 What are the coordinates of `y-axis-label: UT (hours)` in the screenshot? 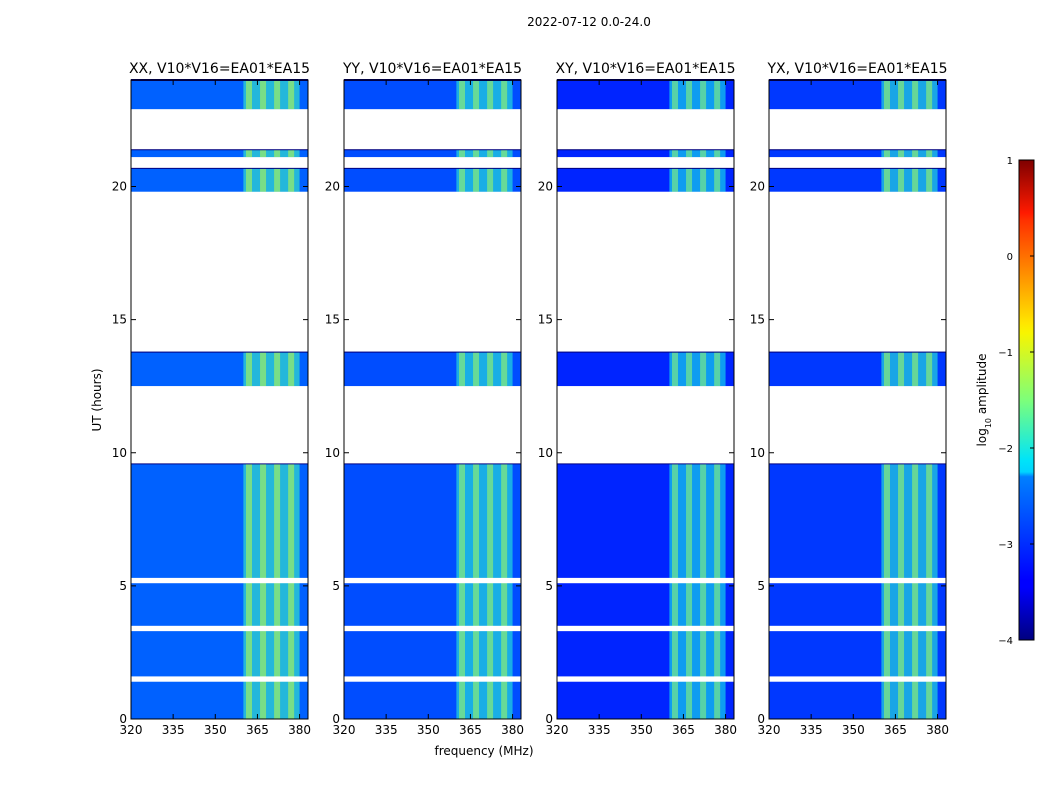 It's located at (97, 399).